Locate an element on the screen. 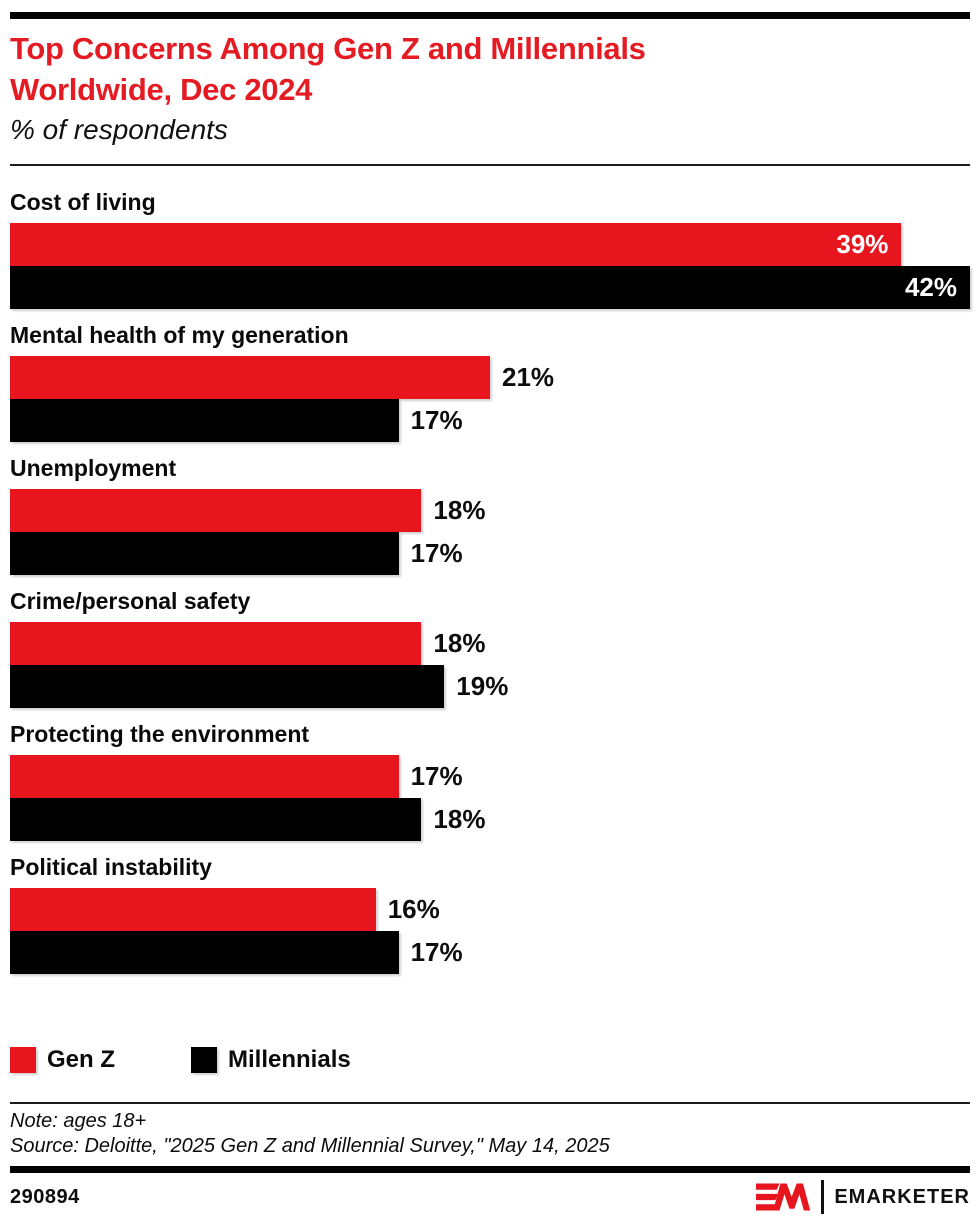 Image resolution: width=980 pixels, height=1221 pixels. legend-item: Millennials is located at coordinates (271, 1060).